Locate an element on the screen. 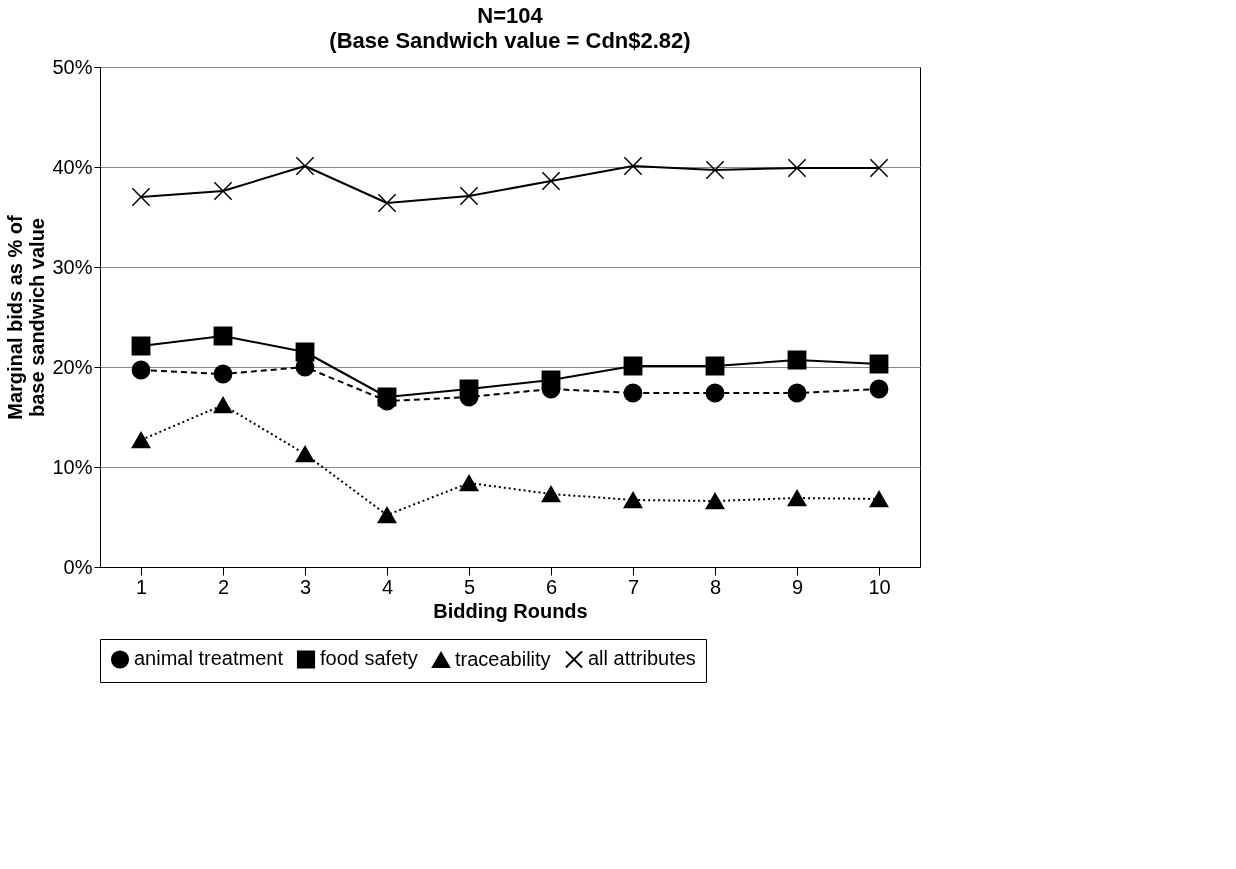 Image resolution: width=1236 pixels, height=869 pixels. y-tick-label: 30% is located at coordinates (72, 266).